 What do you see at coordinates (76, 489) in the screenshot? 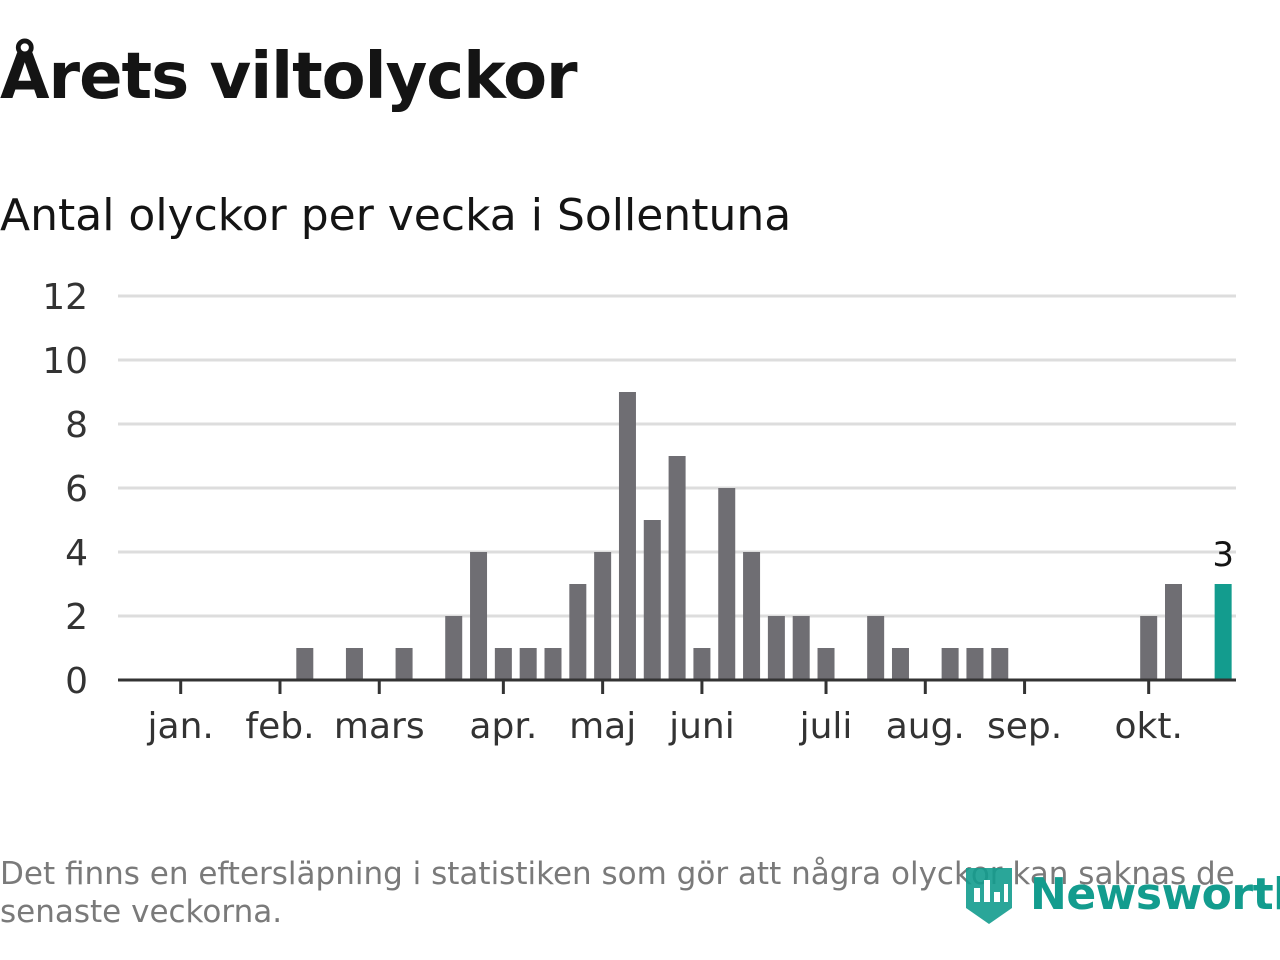
I see `y-tick-label: 6` at bounding box center [76, 489].